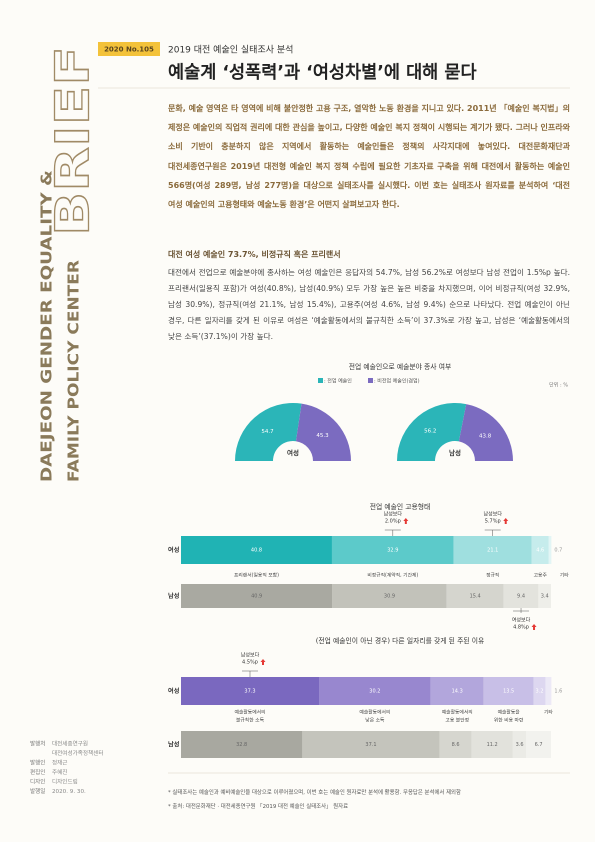 This screenshot has height=842, width=595. I want to click on colophon-value: 정재근, so click(59, 763).